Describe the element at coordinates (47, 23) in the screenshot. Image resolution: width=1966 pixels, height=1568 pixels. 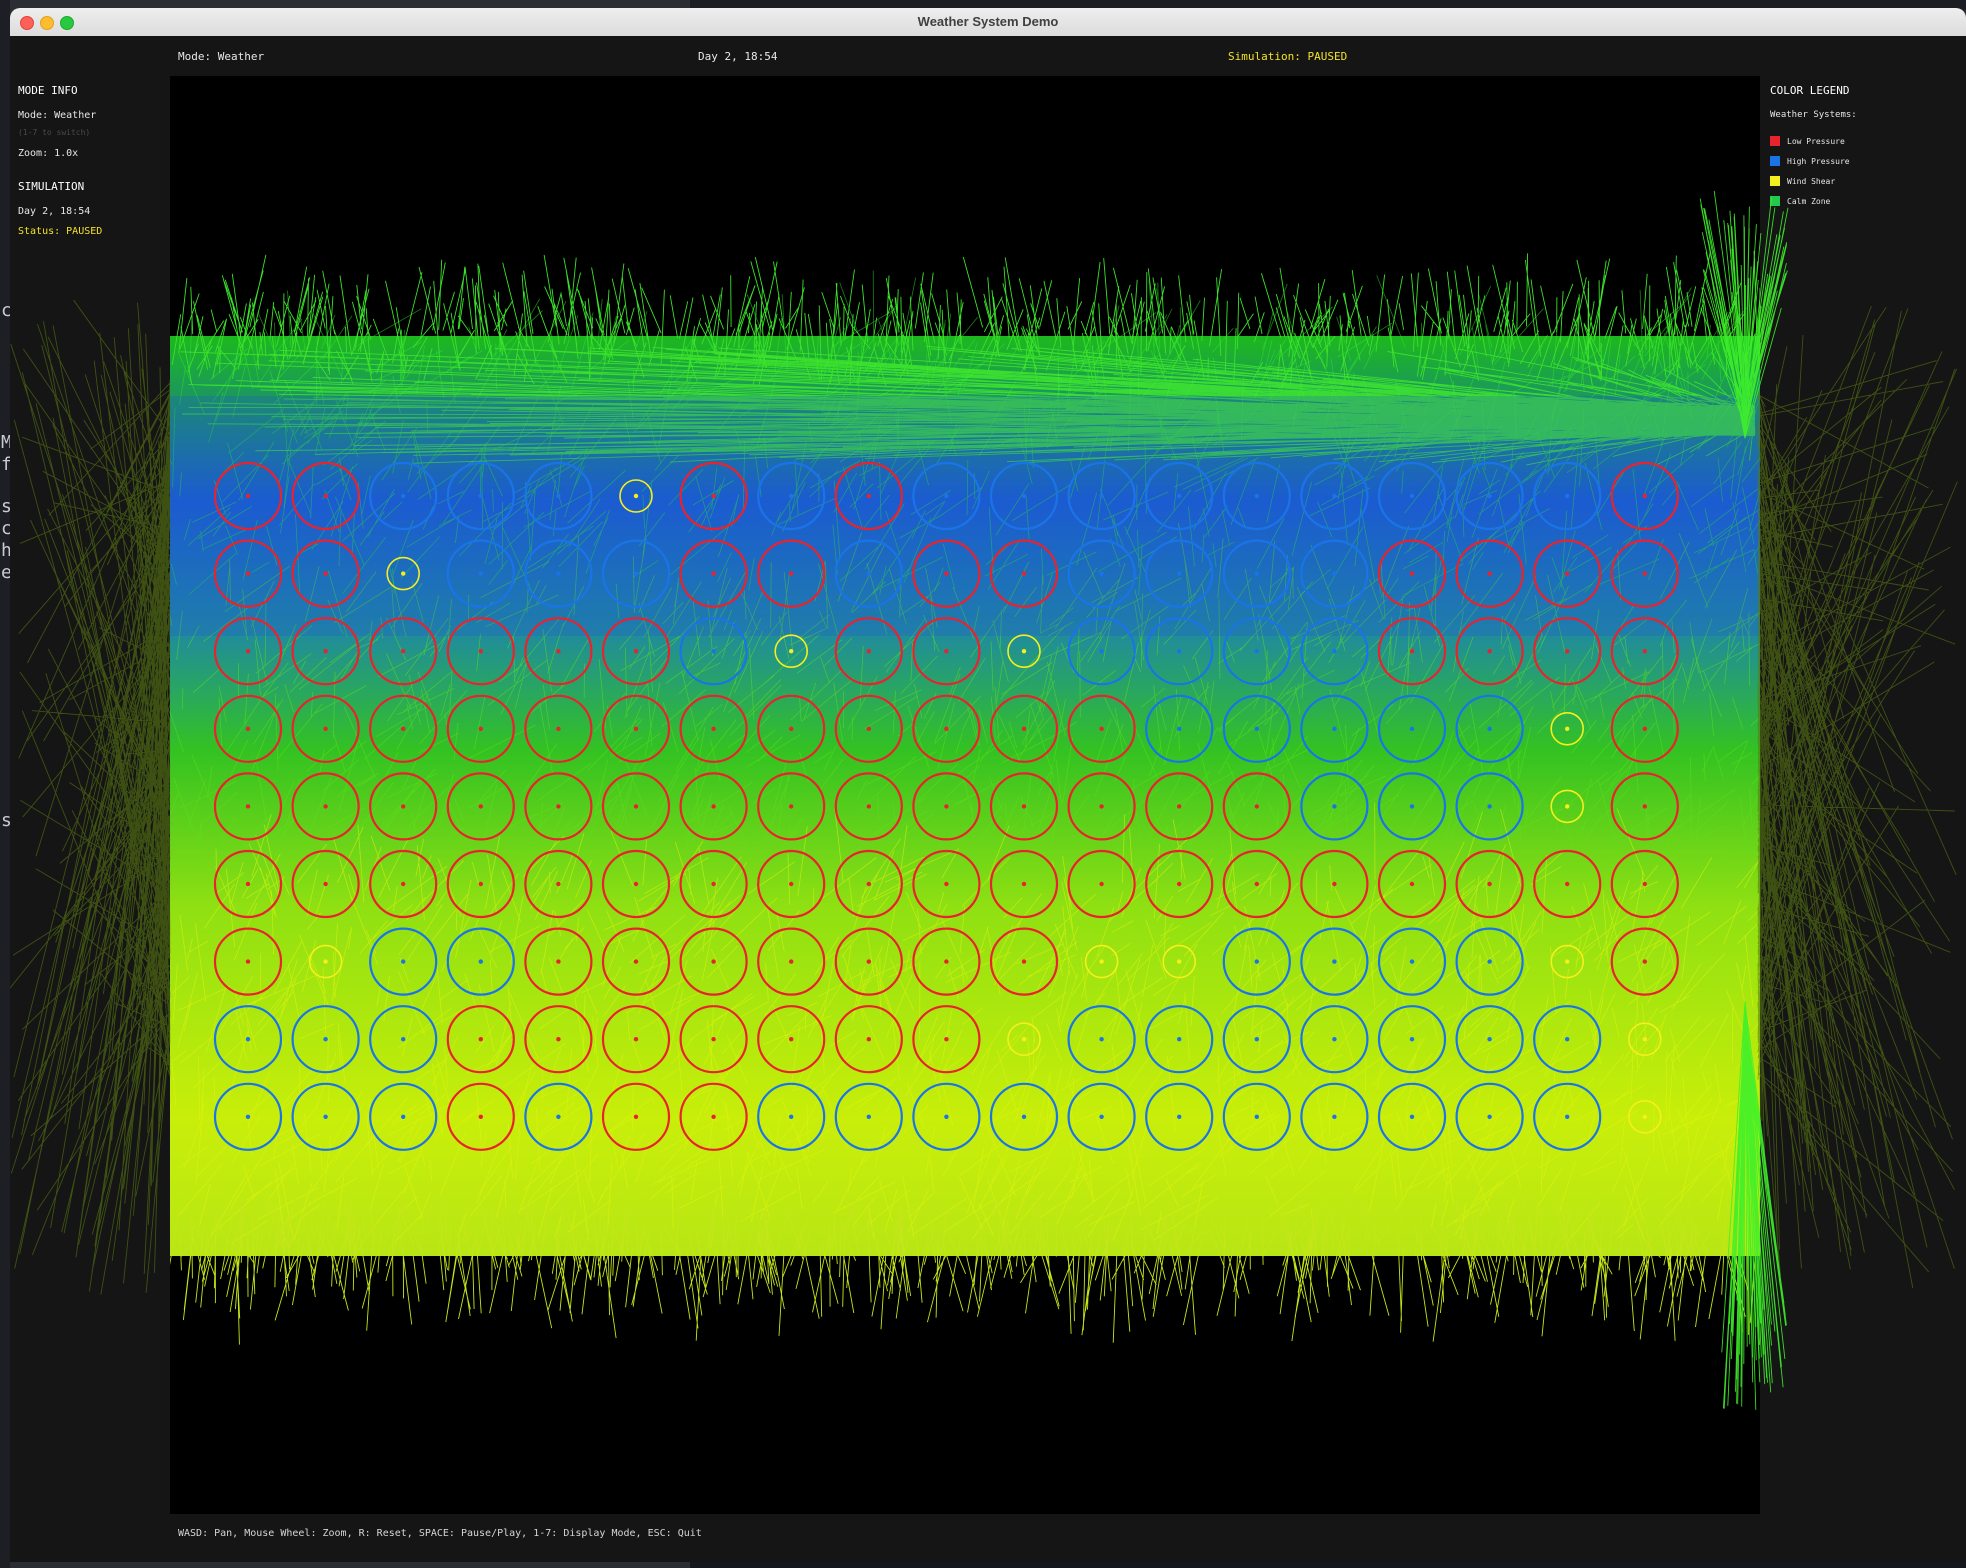
I see `minimize-button` at that location.